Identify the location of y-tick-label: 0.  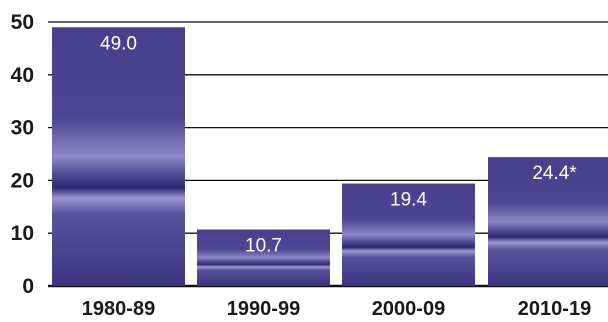
(28, 286).